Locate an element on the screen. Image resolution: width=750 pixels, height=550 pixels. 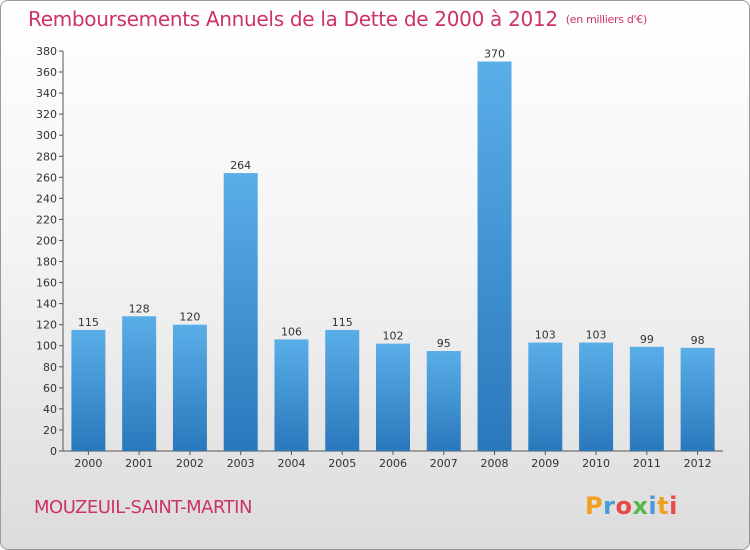
x-tick-label: 2009 is located at coordinates (545, 463).